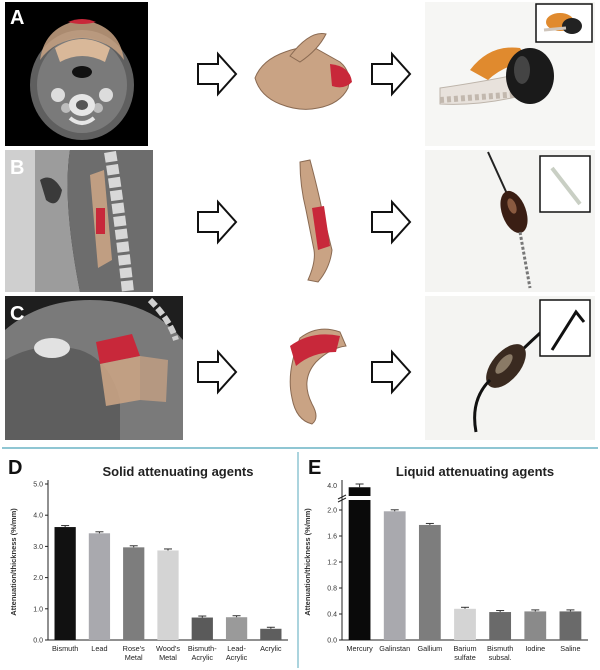 This screenshot has height=670, width=600. What do you see at coordinates (38, 547) in the screenshot?
I see `y-tick-label: 3.0` at bounding box center [38, 547].